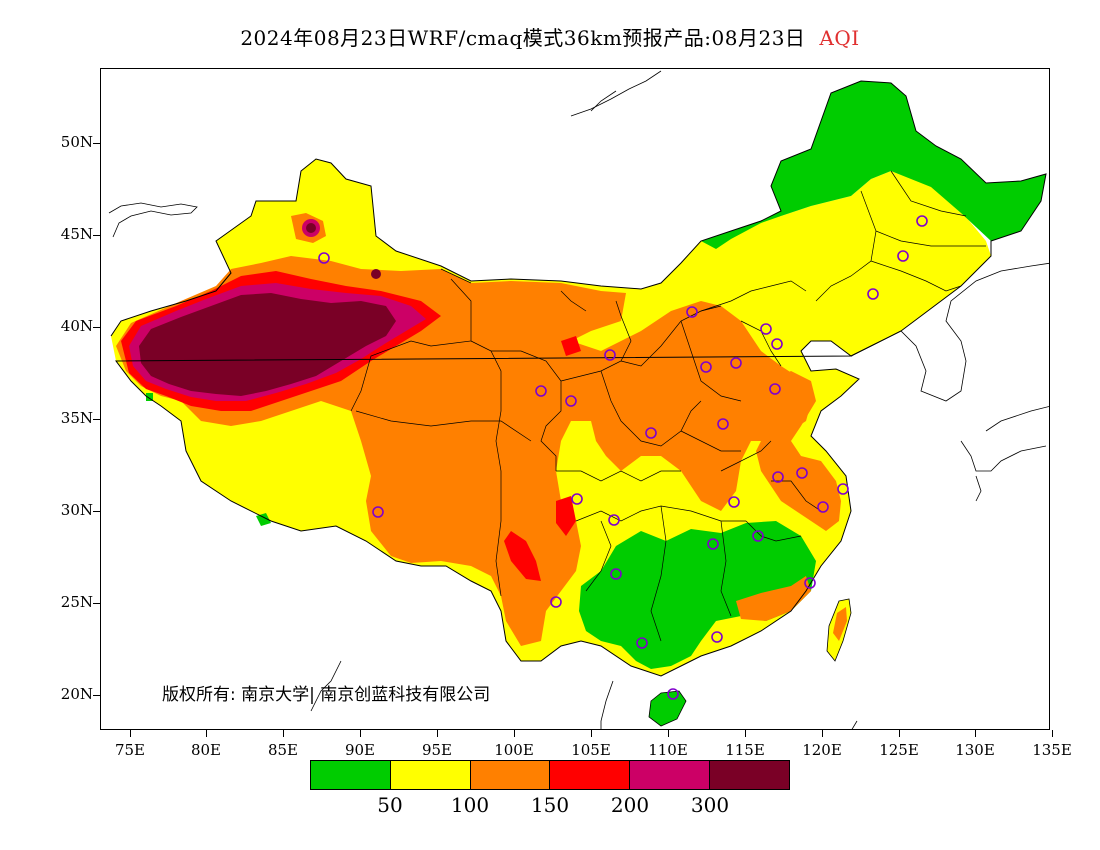  I want to click on latitude-label: 40N, so click(76, 326).